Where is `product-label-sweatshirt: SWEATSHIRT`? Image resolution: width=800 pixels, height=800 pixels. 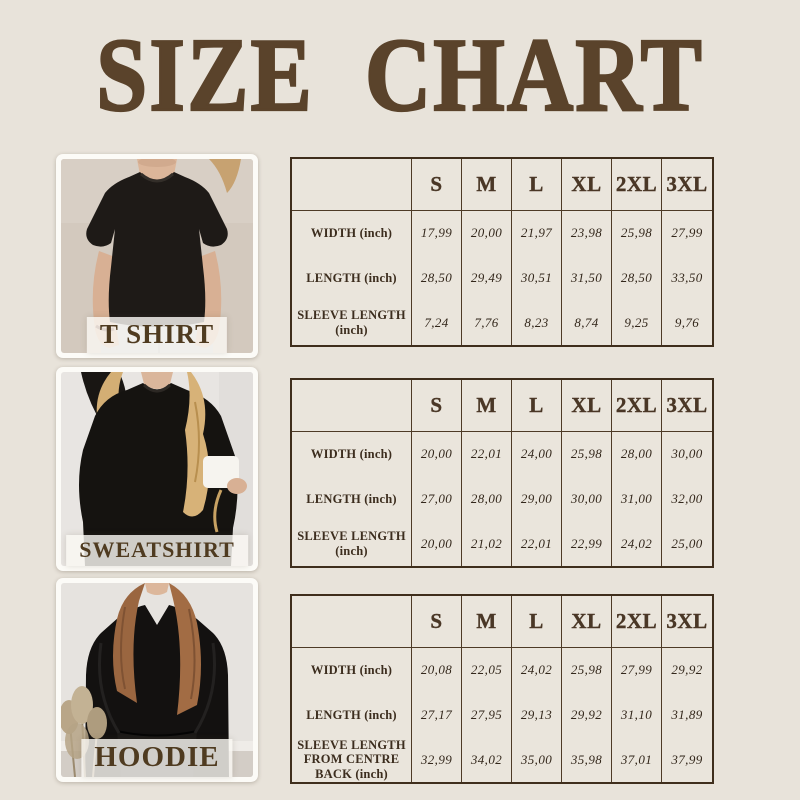
product-label-sweatshirt: SWEATSHIRT is located at coordinates (157, 550).